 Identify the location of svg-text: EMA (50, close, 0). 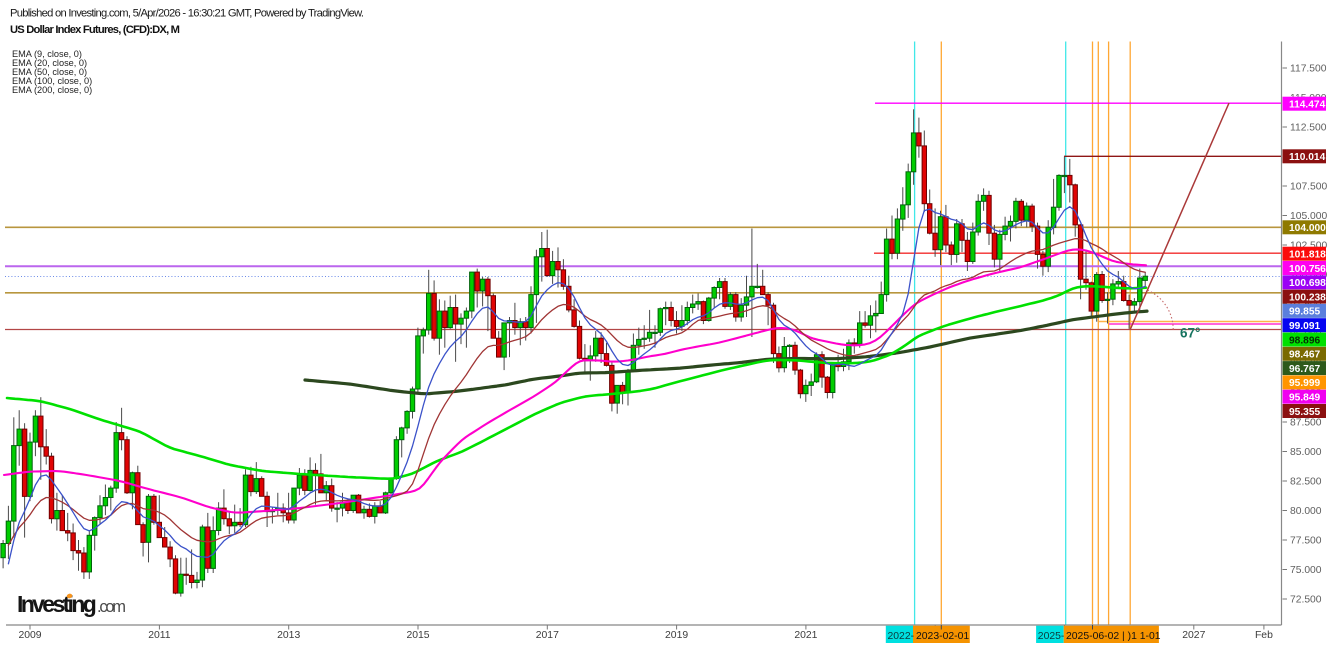
(49, 72).